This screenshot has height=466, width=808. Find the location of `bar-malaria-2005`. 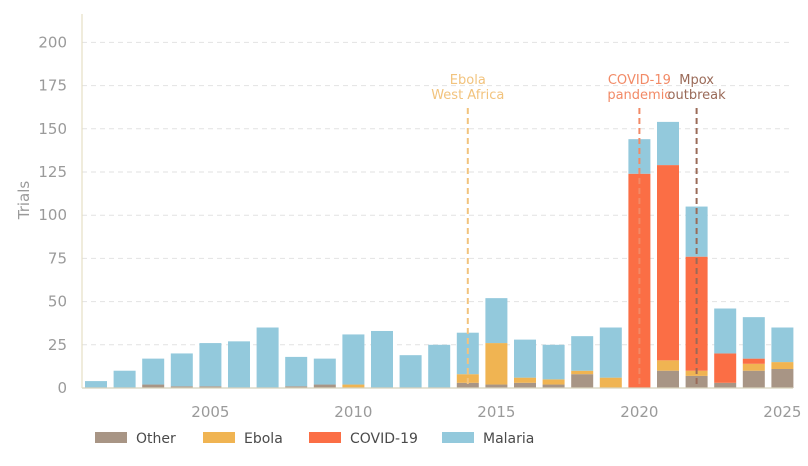

bar-malaria-2005 is located at coordinates (210, 365).